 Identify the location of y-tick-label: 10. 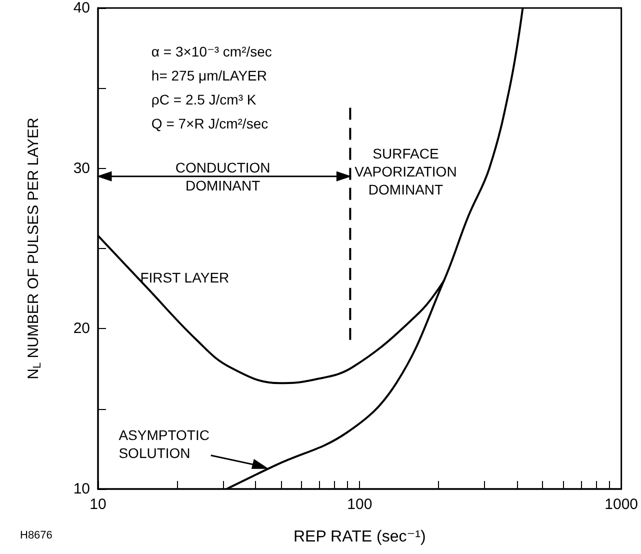
(81, 489).